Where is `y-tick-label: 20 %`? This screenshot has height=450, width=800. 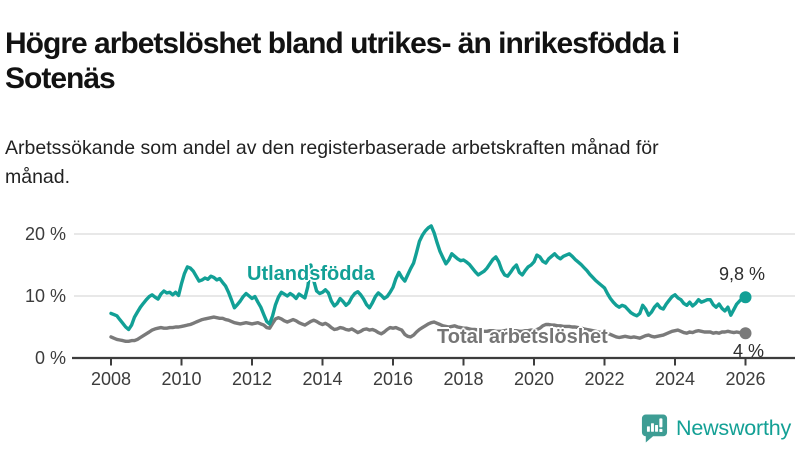
y-tick-label: 20 % is located at coordinates (45, 234).